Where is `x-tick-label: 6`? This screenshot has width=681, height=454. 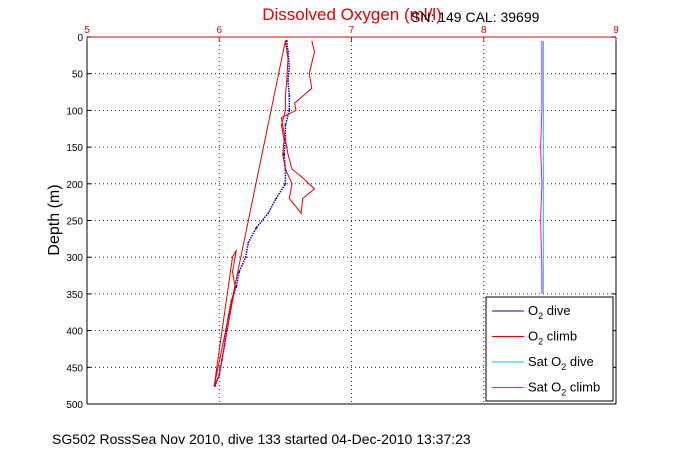 x-tick-label: 6 is located at coordinates (219, 30).